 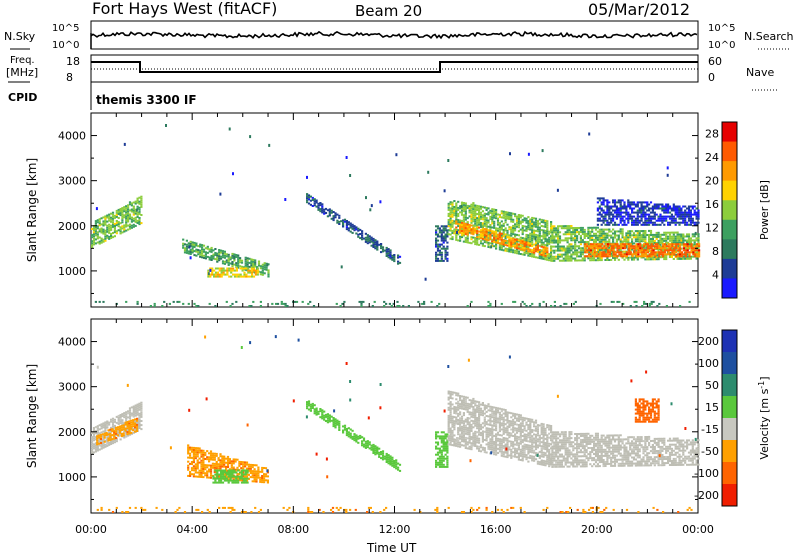 I want to click on freq-label-1: Freq., so click(x=22, y=60).